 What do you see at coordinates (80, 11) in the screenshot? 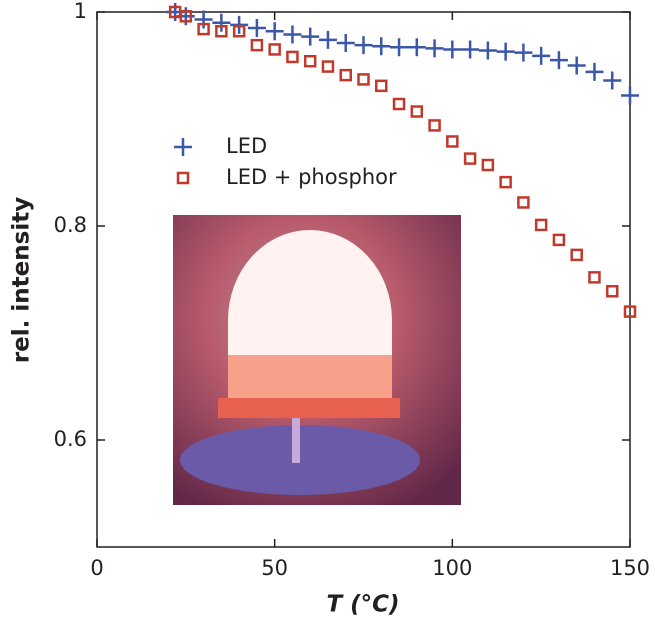
I see `y-tick-label: 1` at bounding box center [80, 11].